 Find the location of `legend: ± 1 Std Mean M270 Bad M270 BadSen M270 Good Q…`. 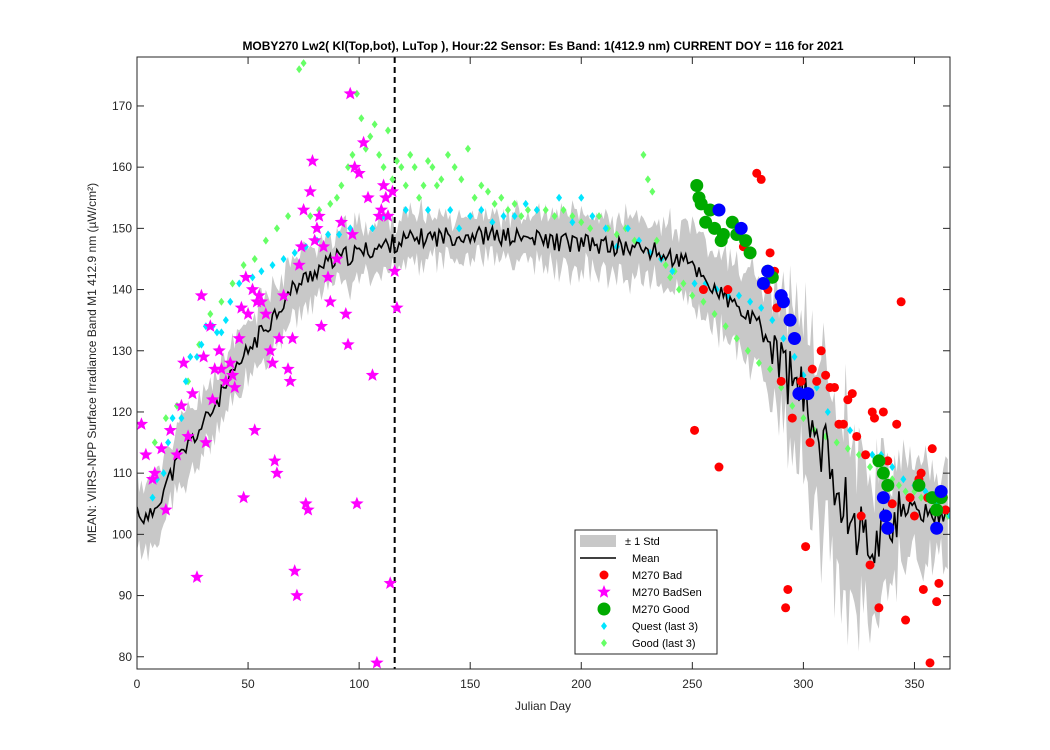

legend: ± 1 Std Mean M270 Bad M270 BadSen M270 Good Q… is located at coordinates (646, 592).